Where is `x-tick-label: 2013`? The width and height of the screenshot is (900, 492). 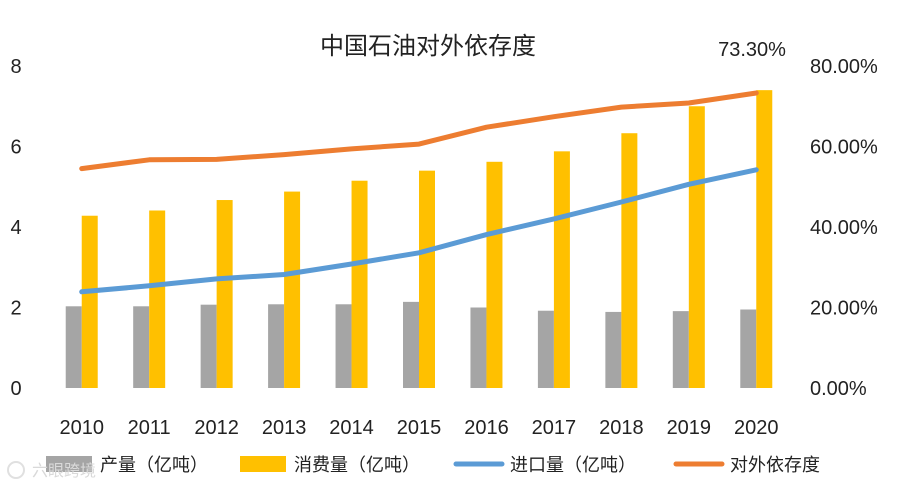
x-tick-label: 2013 is located at coordinates (284, 428).